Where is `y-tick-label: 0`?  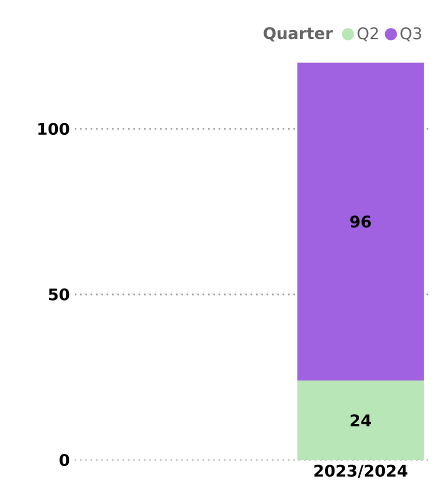 y-tick-label: 0 is located at coordinates (65, 460).